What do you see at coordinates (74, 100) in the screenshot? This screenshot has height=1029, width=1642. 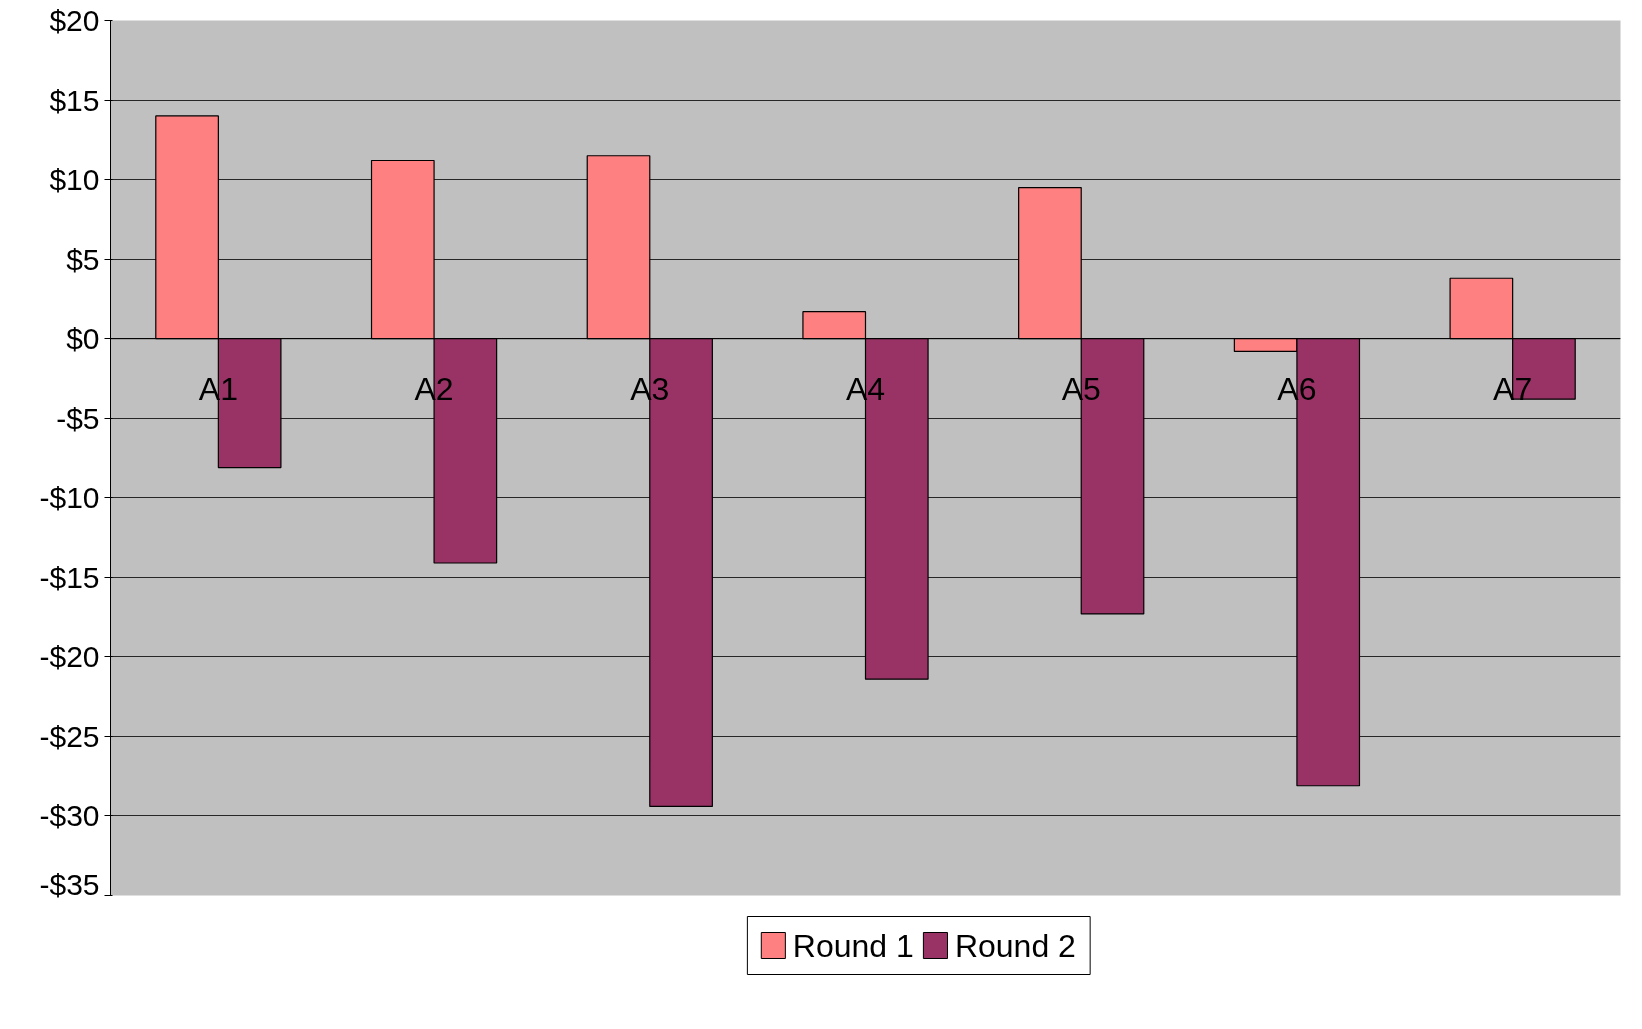 I see `y-tick-label: $15` at bounding box center [74, 100].